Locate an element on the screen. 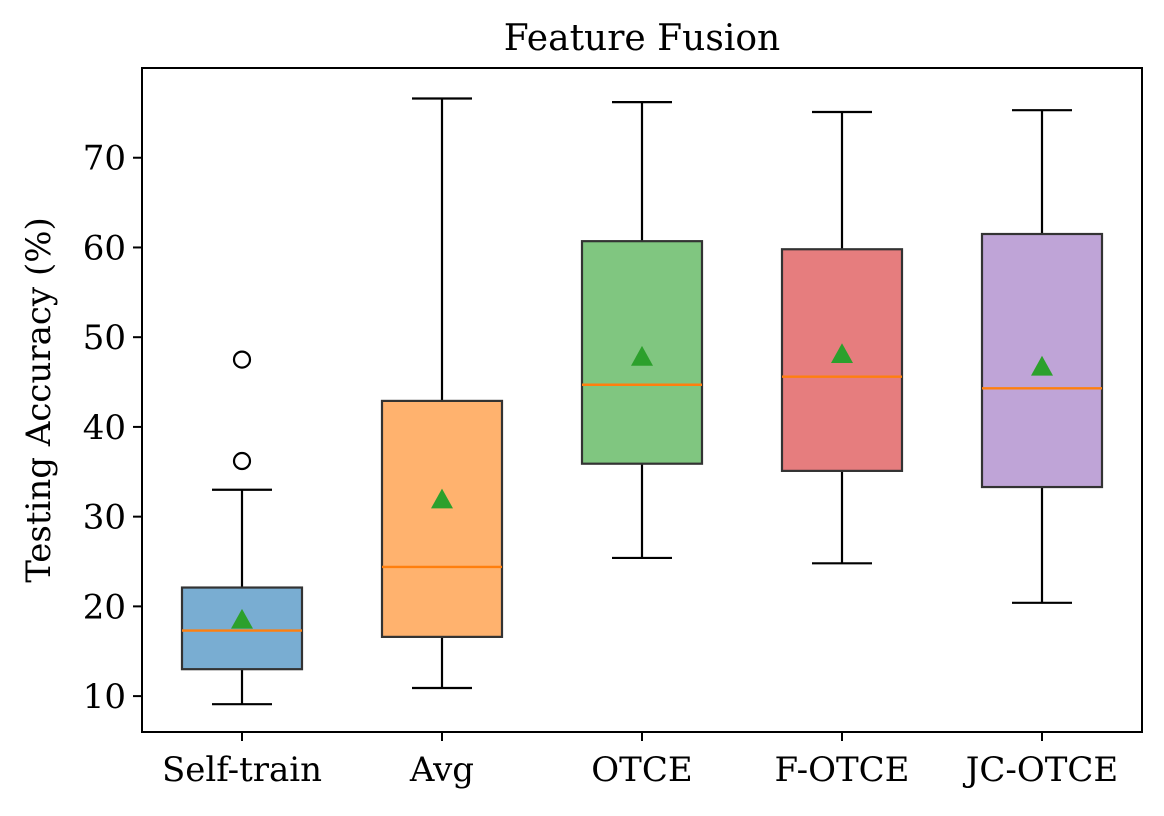  box-group-jc-otce is located at coordinates (1042, 356).